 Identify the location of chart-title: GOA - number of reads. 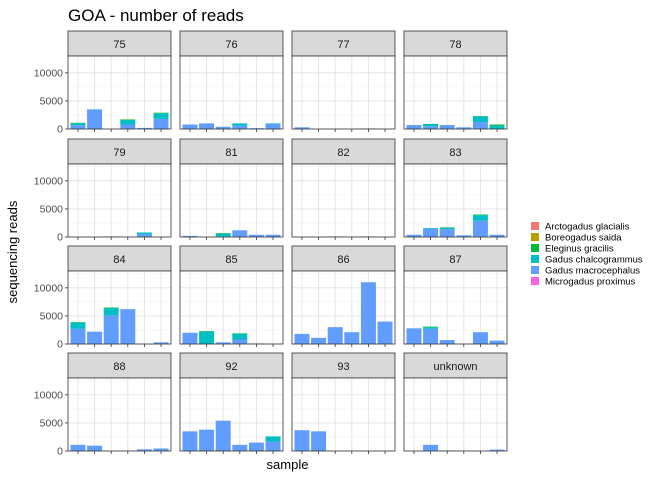
(156, 15).